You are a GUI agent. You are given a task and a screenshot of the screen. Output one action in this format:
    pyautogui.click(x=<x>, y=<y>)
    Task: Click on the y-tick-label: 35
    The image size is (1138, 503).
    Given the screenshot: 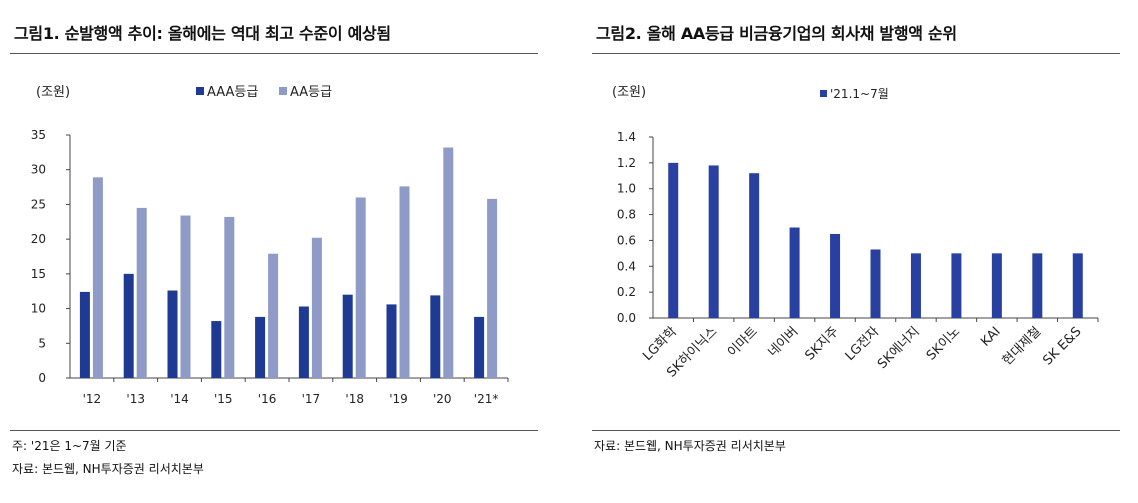 What is the action you would take?
    pyautogui.click(x=38, y=135)
    